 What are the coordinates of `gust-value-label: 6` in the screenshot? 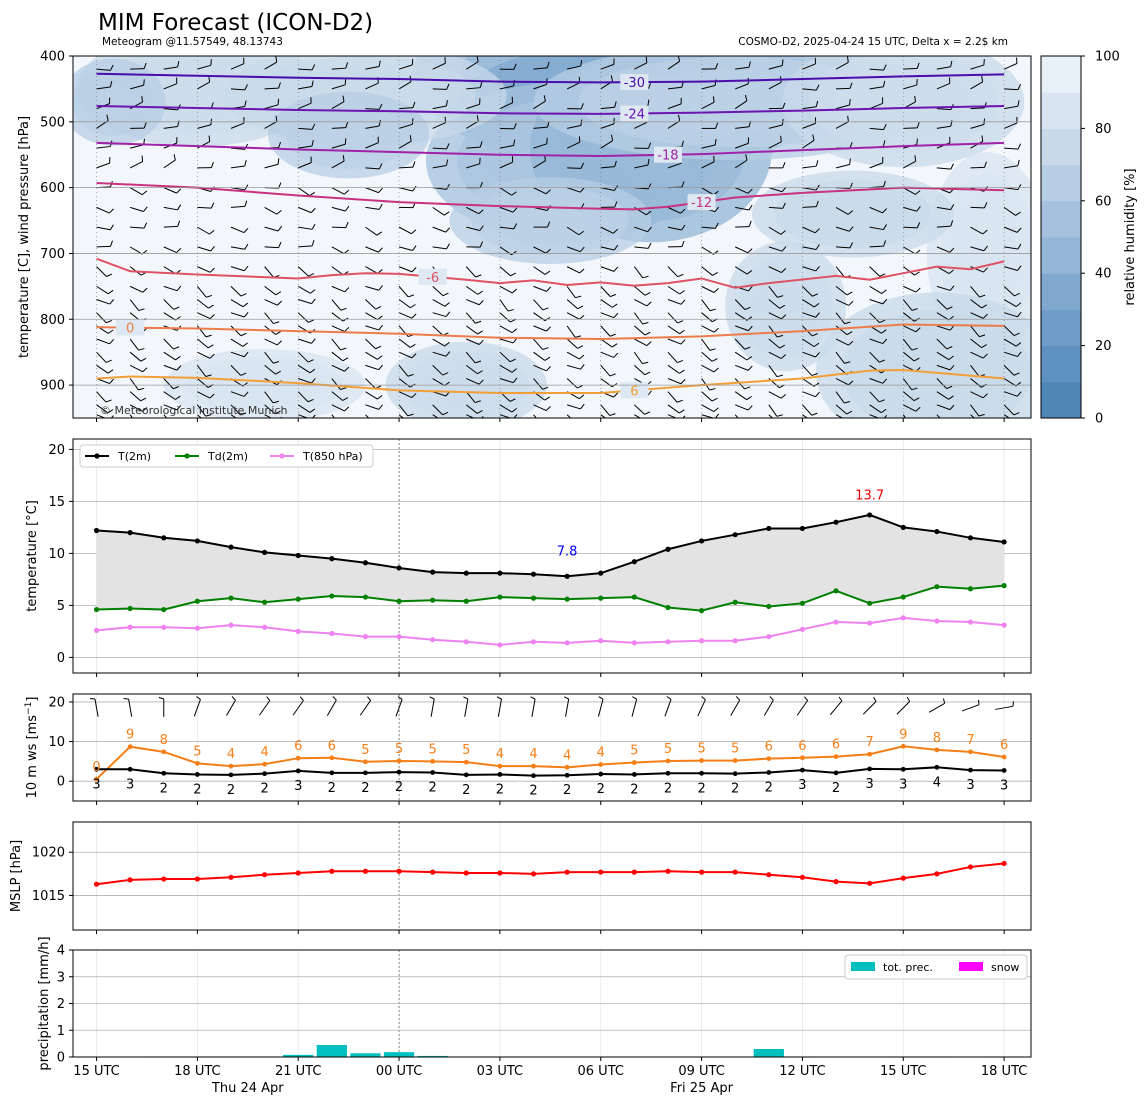 It's located at (802, 746).